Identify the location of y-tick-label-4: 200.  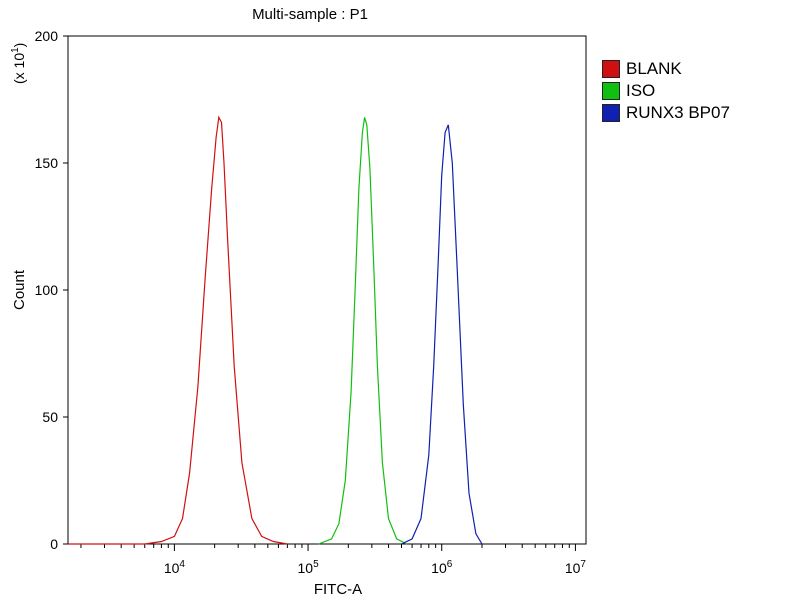
(47, 36).